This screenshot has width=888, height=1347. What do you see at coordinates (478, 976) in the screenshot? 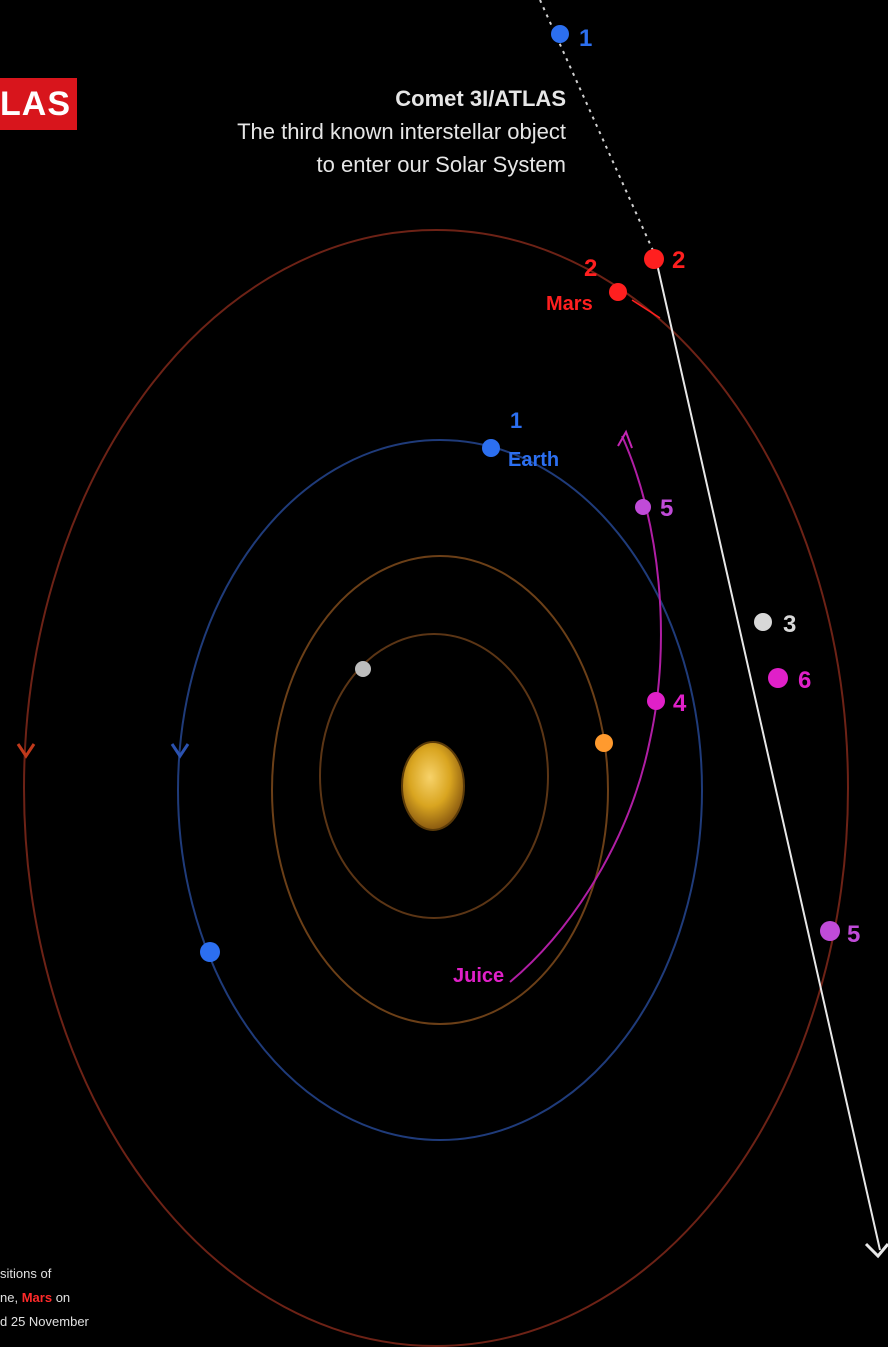
I see `juice-label: Juice` at bounding box center [478, 976].